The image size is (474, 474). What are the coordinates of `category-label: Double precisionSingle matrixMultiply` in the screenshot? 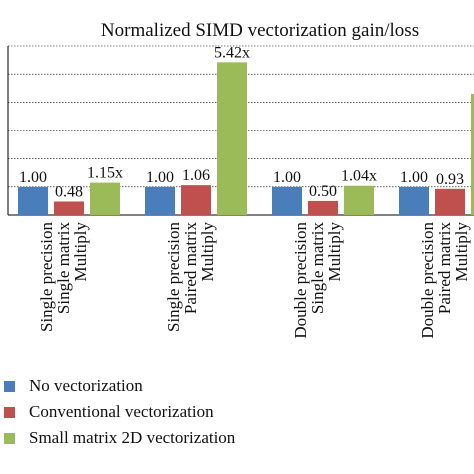 It's located at (317, 280).